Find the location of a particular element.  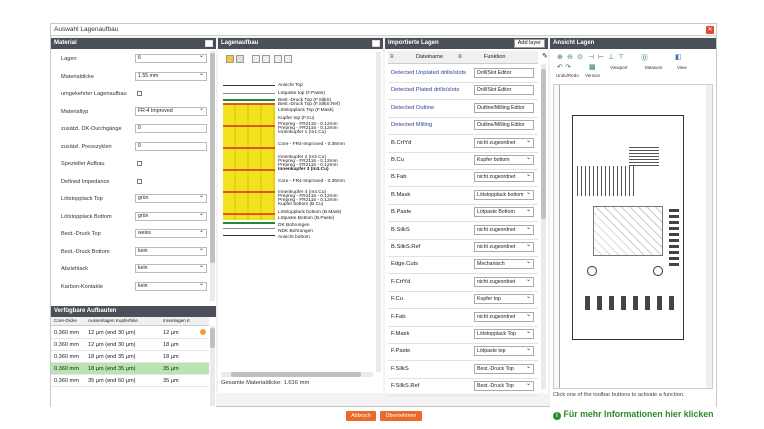

layer-label: Lötpaste top (F.Paste) is located at coordinates (301, 93).